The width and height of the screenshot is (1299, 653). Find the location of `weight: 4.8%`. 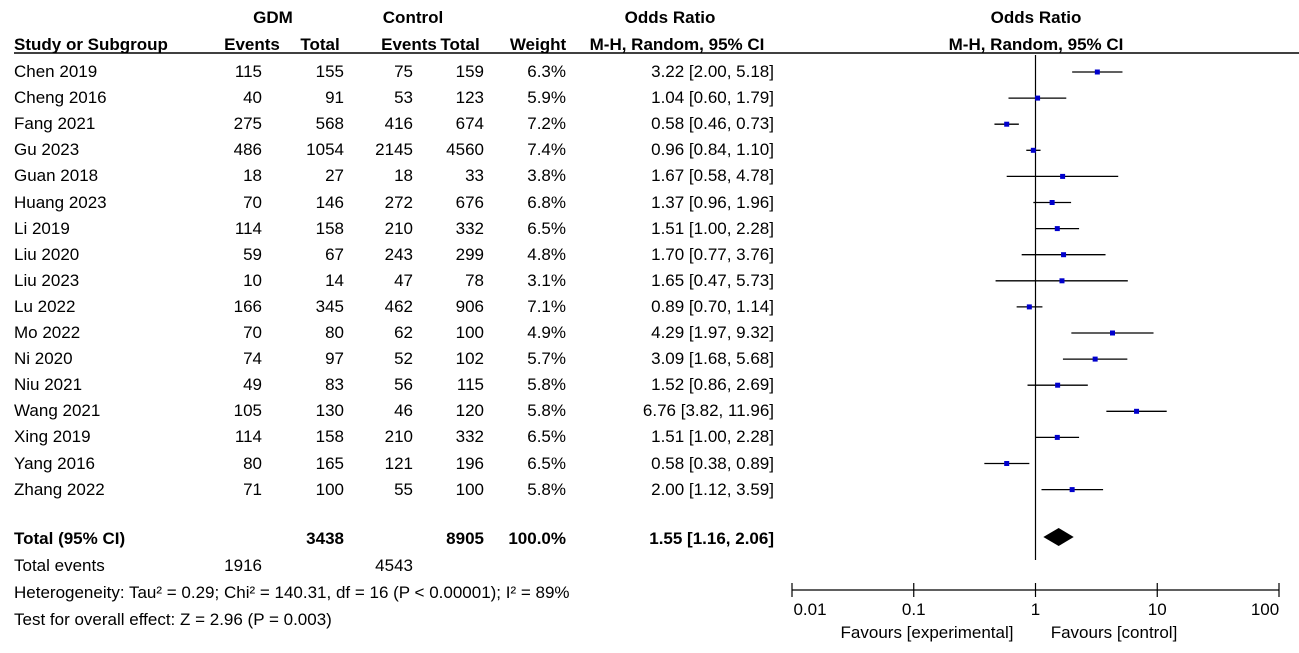

weight: 4.8% is located at coordinates (546, 254).